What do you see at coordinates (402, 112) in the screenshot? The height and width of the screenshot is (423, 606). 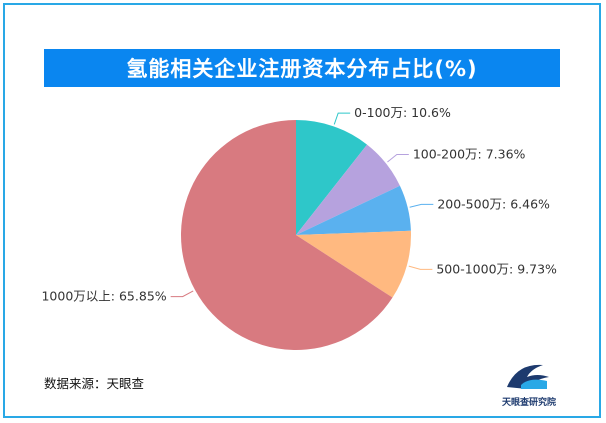 I see `slice-label-0: 0-100万: 10.6%` at bounding box center [402, 112].